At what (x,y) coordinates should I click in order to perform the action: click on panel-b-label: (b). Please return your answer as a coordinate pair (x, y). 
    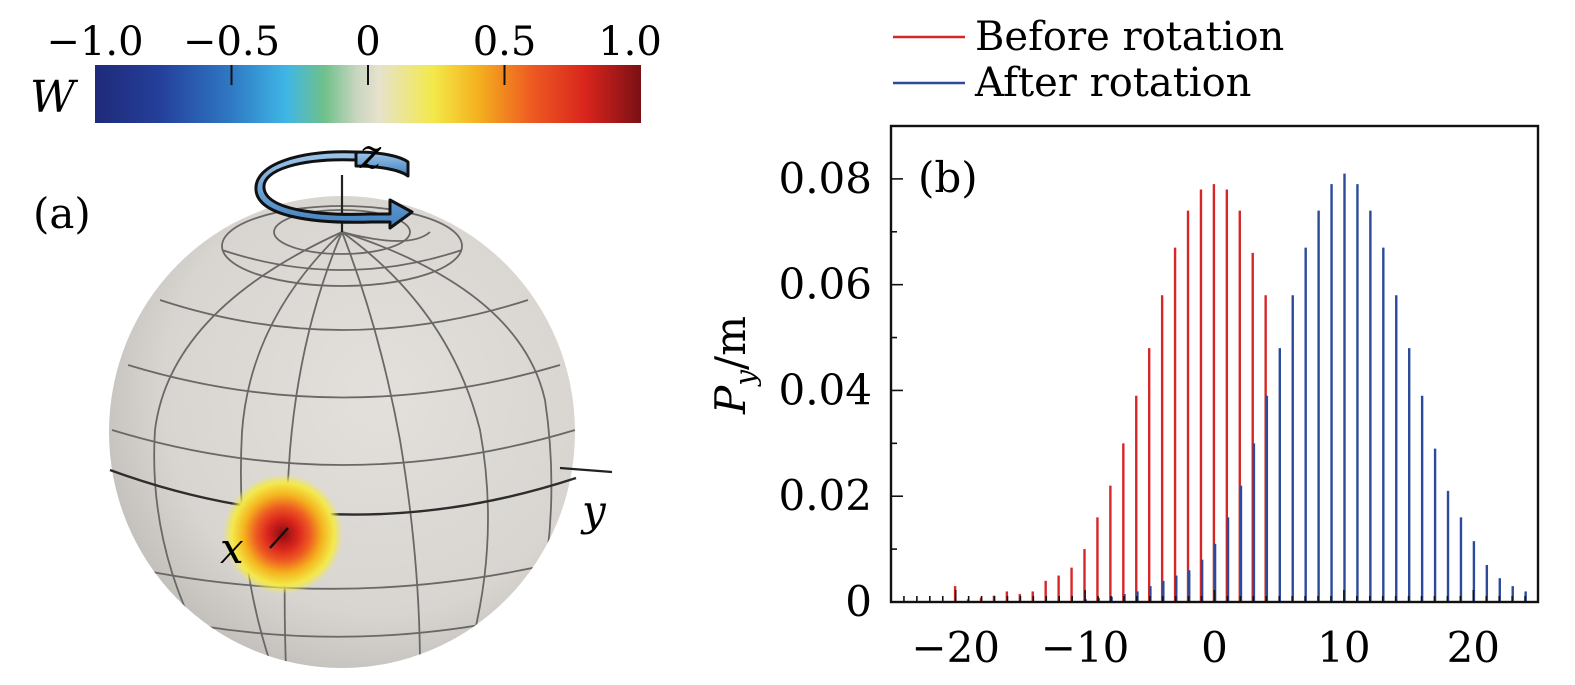
    Looking at the image, I should click on (948, 177).